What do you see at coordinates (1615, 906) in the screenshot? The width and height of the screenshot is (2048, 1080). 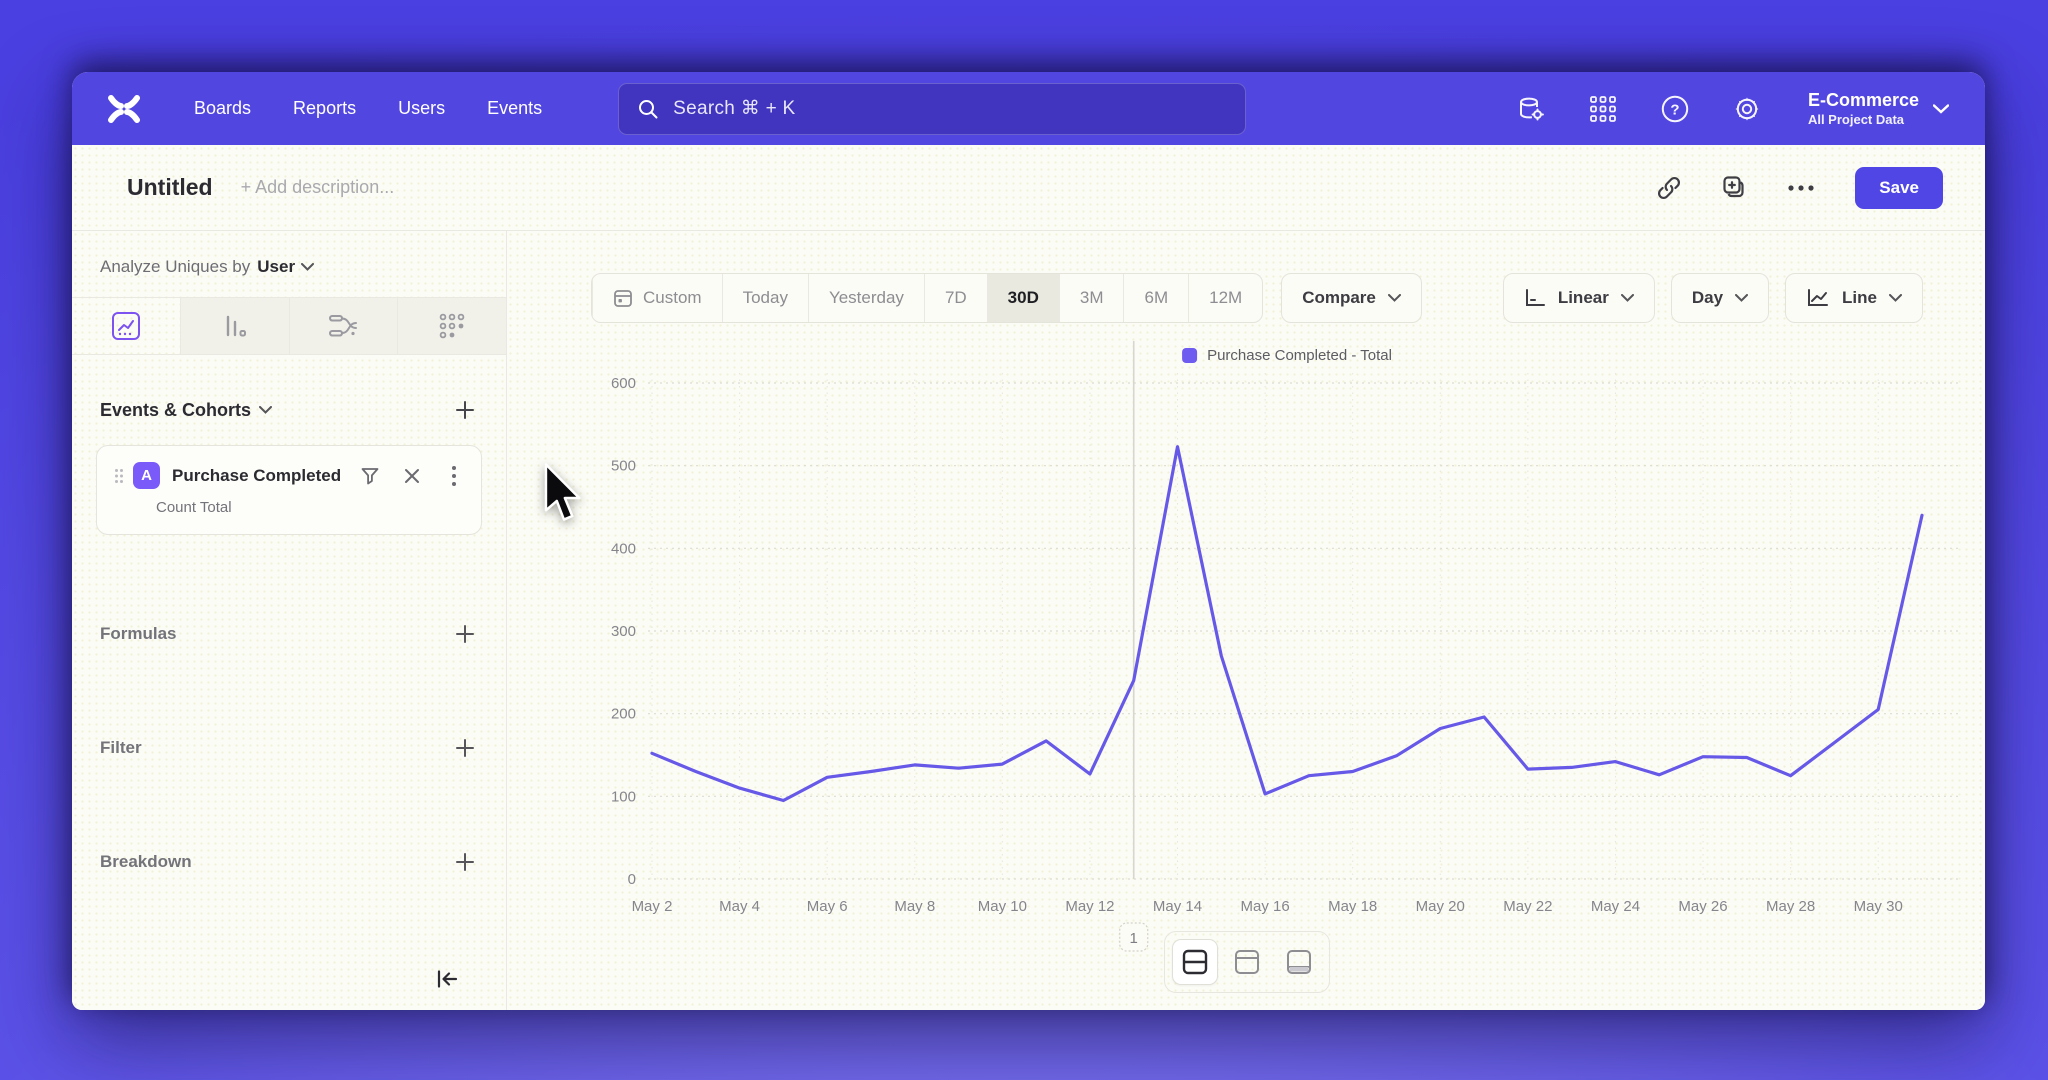 I see `x-tick-label: May 24` at bounding box center [1615, 906].